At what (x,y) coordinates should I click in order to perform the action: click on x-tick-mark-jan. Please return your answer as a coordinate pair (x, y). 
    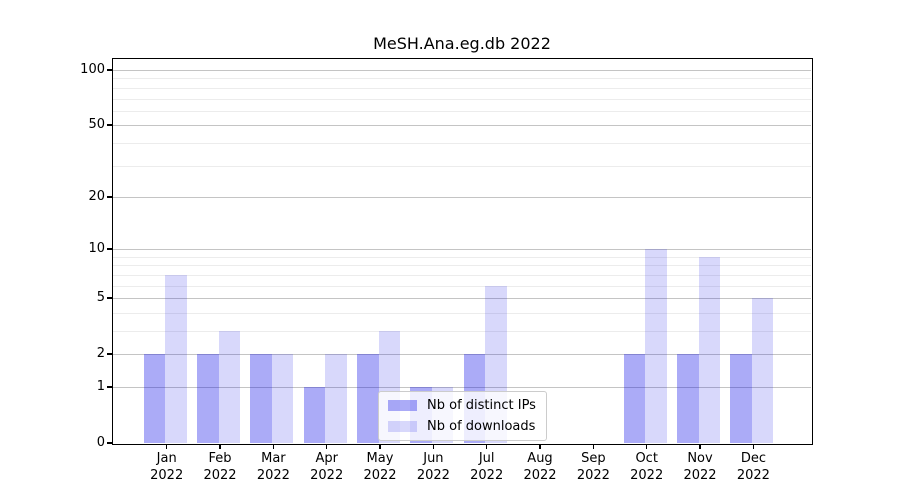
    Looking at the image, I should click on (166, 446).